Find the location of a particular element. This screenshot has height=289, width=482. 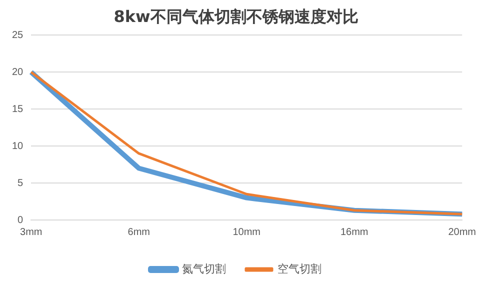

x-tick-label: 3mm is located at coordinates (31, 232).